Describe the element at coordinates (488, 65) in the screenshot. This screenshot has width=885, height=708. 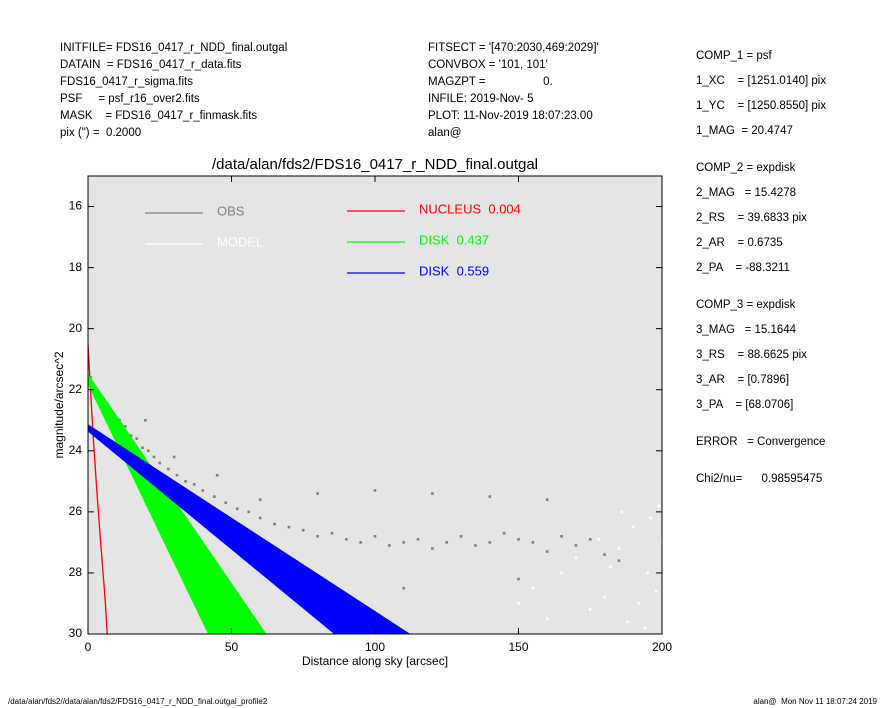
I see `header-line: CONVBOX = '101, 101'` at that location.